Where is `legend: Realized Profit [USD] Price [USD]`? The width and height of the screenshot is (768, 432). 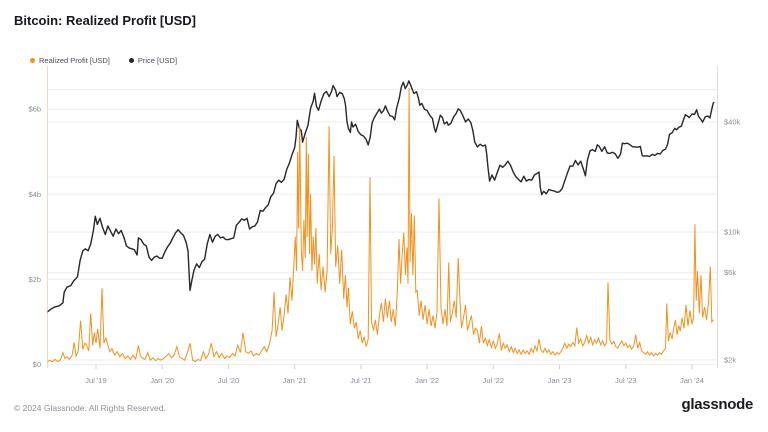
legend: Realized Profit [USD] Price [USD] is located at coordinates (103, 60).